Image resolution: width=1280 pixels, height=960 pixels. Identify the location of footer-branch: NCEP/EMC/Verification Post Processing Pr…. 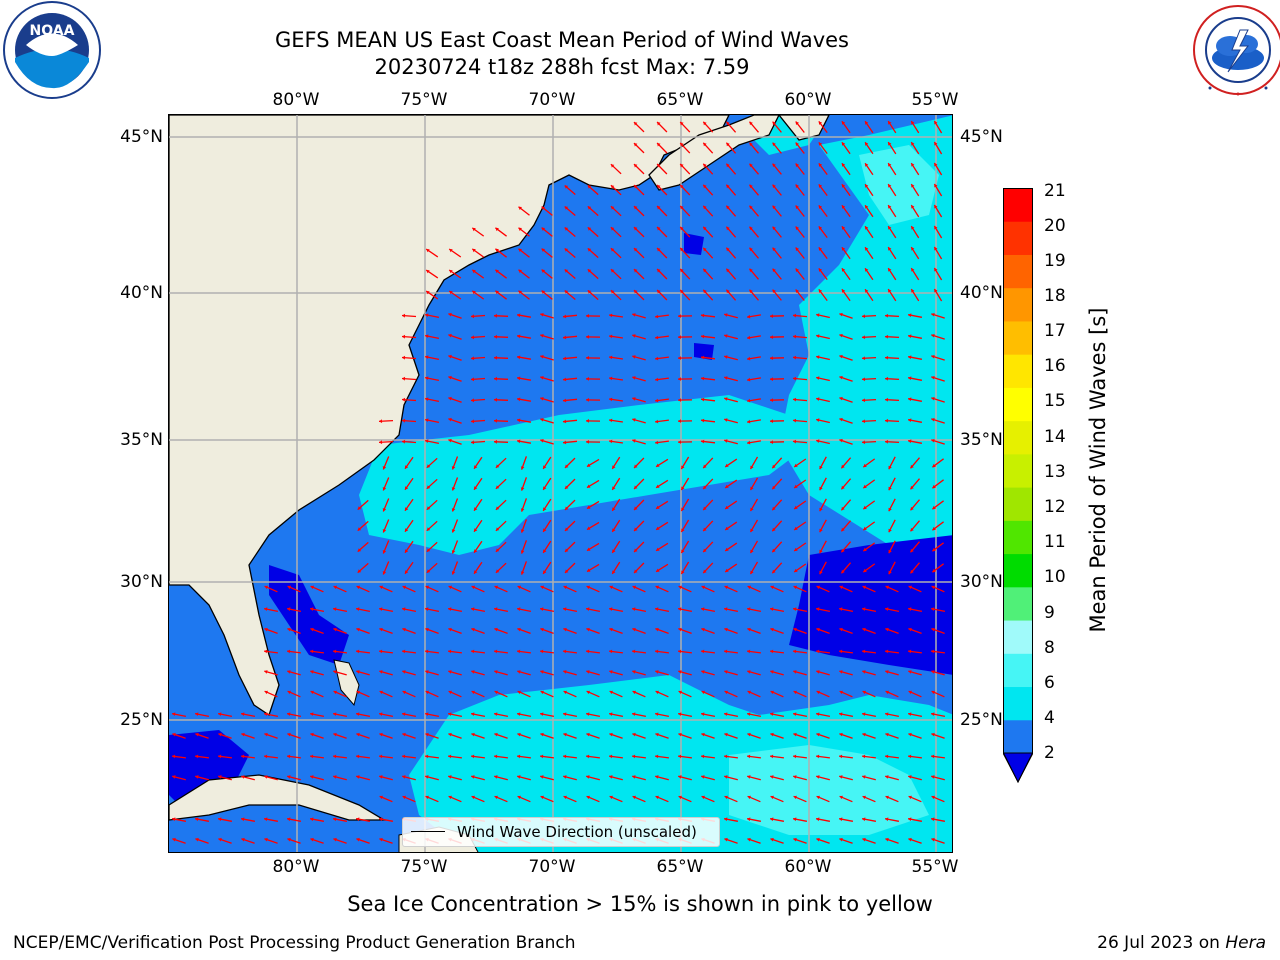
(294, 943).